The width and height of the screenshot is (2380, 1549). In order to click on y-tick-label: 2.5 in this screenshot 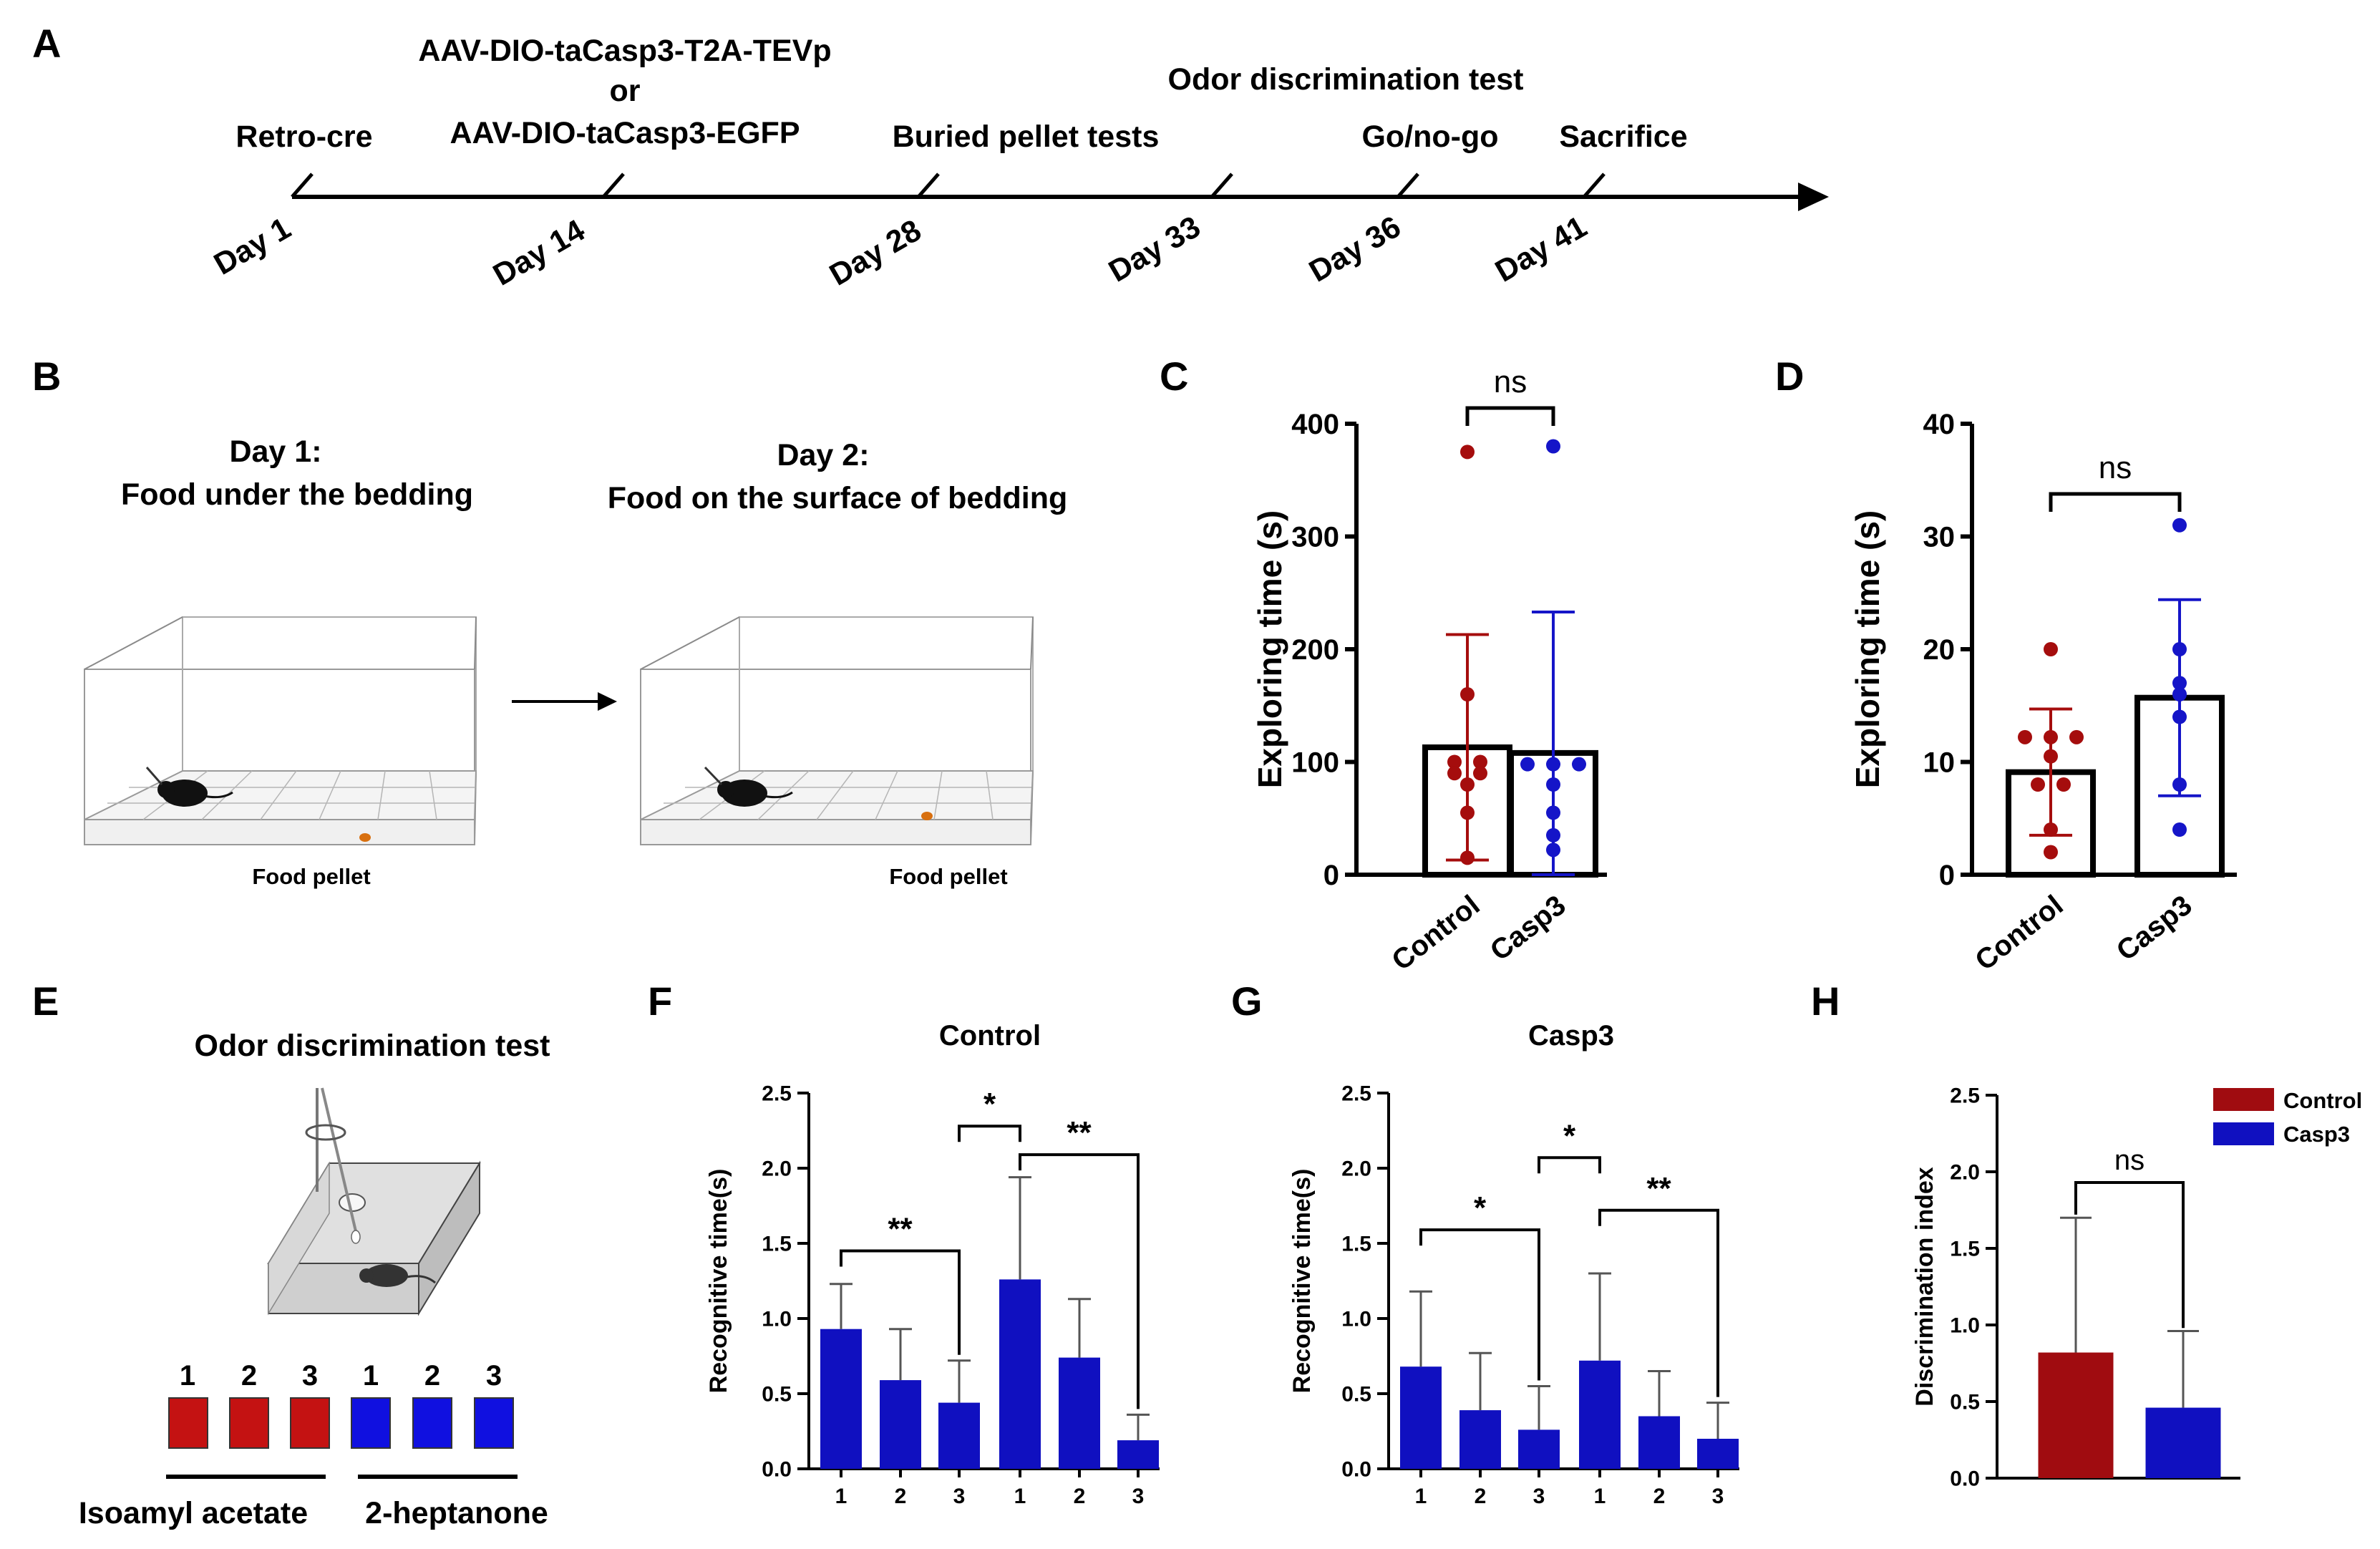, I will do `click(1356, 1094)`.